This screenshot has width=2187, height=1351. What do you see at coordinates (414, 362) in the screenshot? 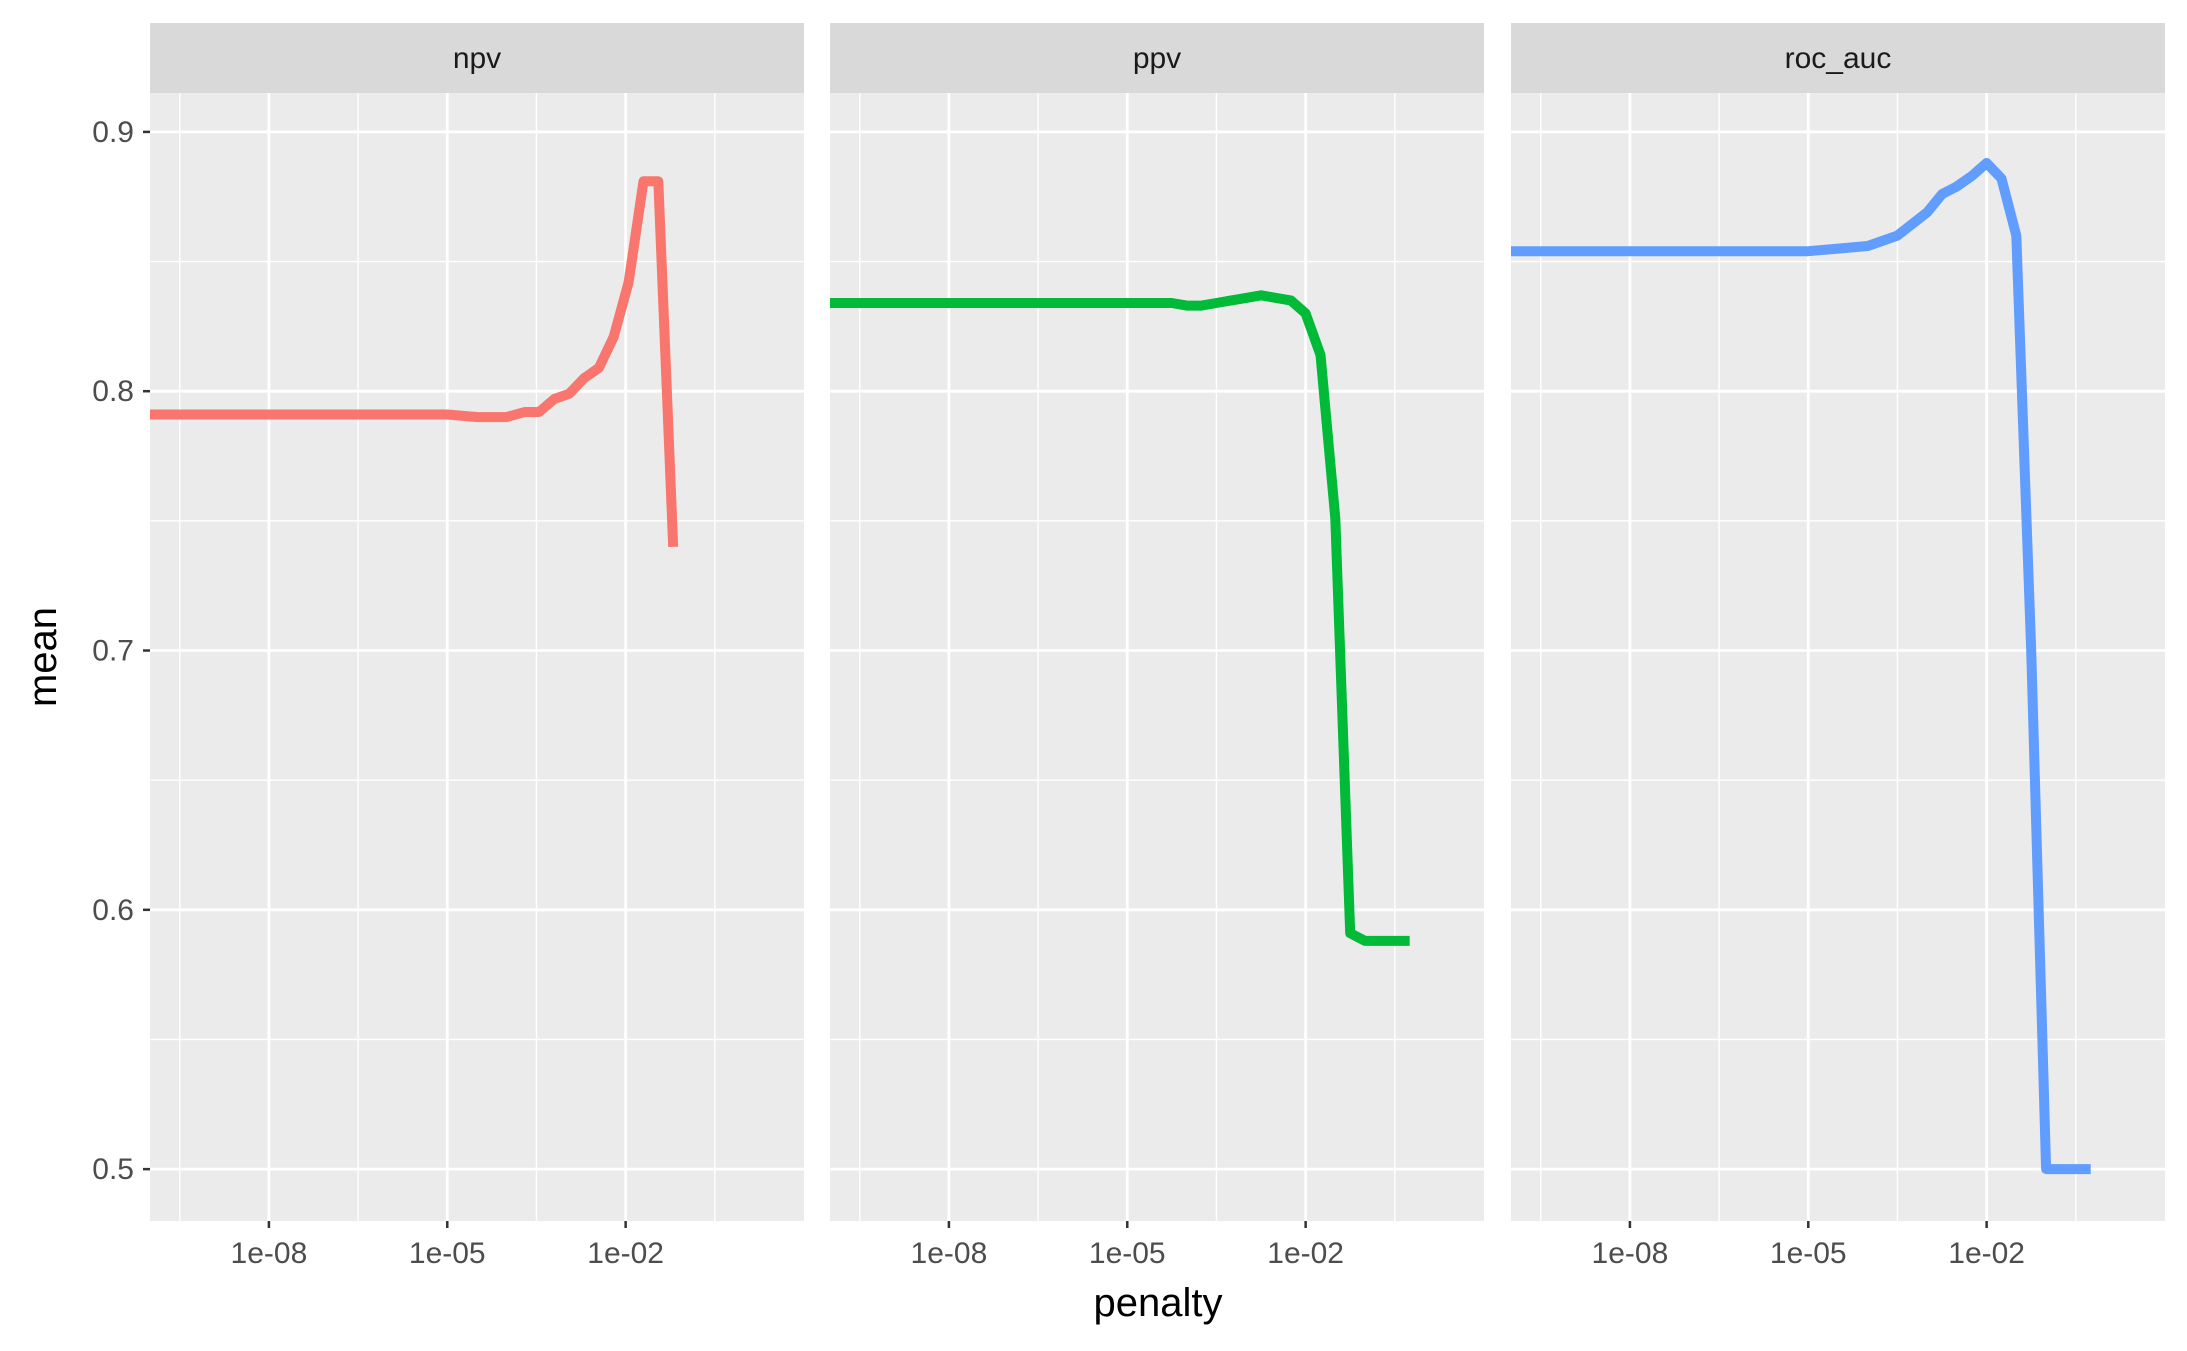
I see `series-line-npv` at bounding box center [414, 362].